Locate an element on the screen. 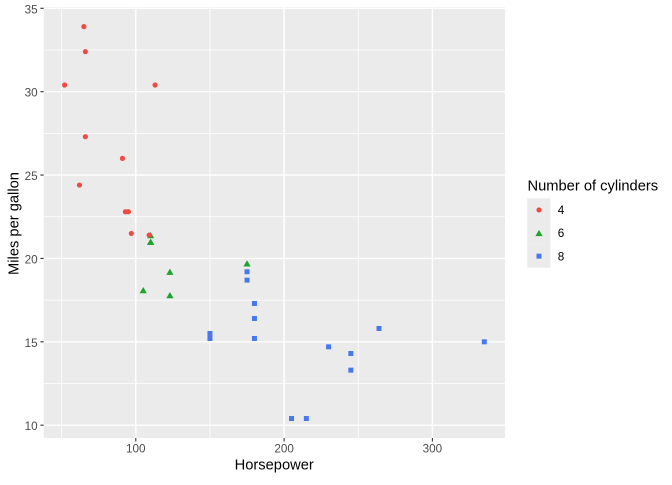  svg-text: 300 is located at coordinates (433, 448).